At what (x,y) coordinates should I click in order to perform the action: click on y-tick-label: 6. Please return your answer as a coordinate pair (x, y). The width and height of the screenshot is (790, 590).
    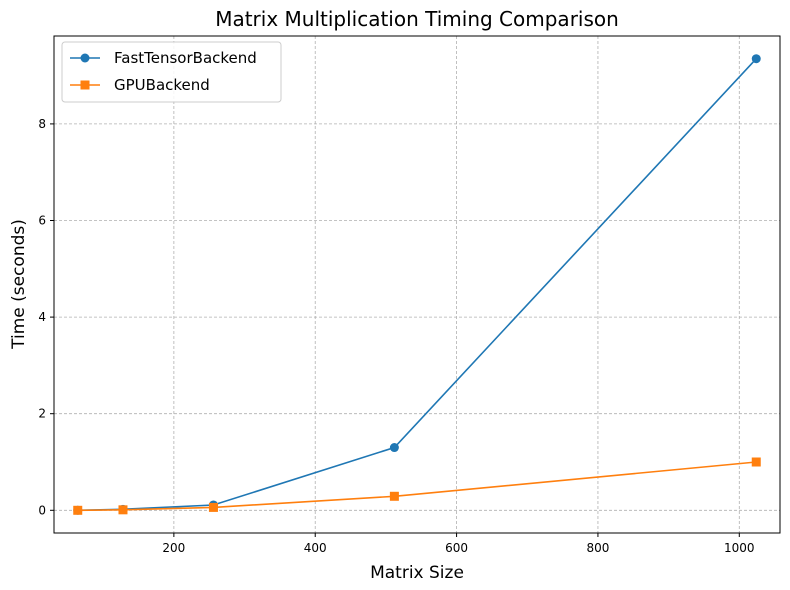
    Looking at the image, I should click on (42, 221).